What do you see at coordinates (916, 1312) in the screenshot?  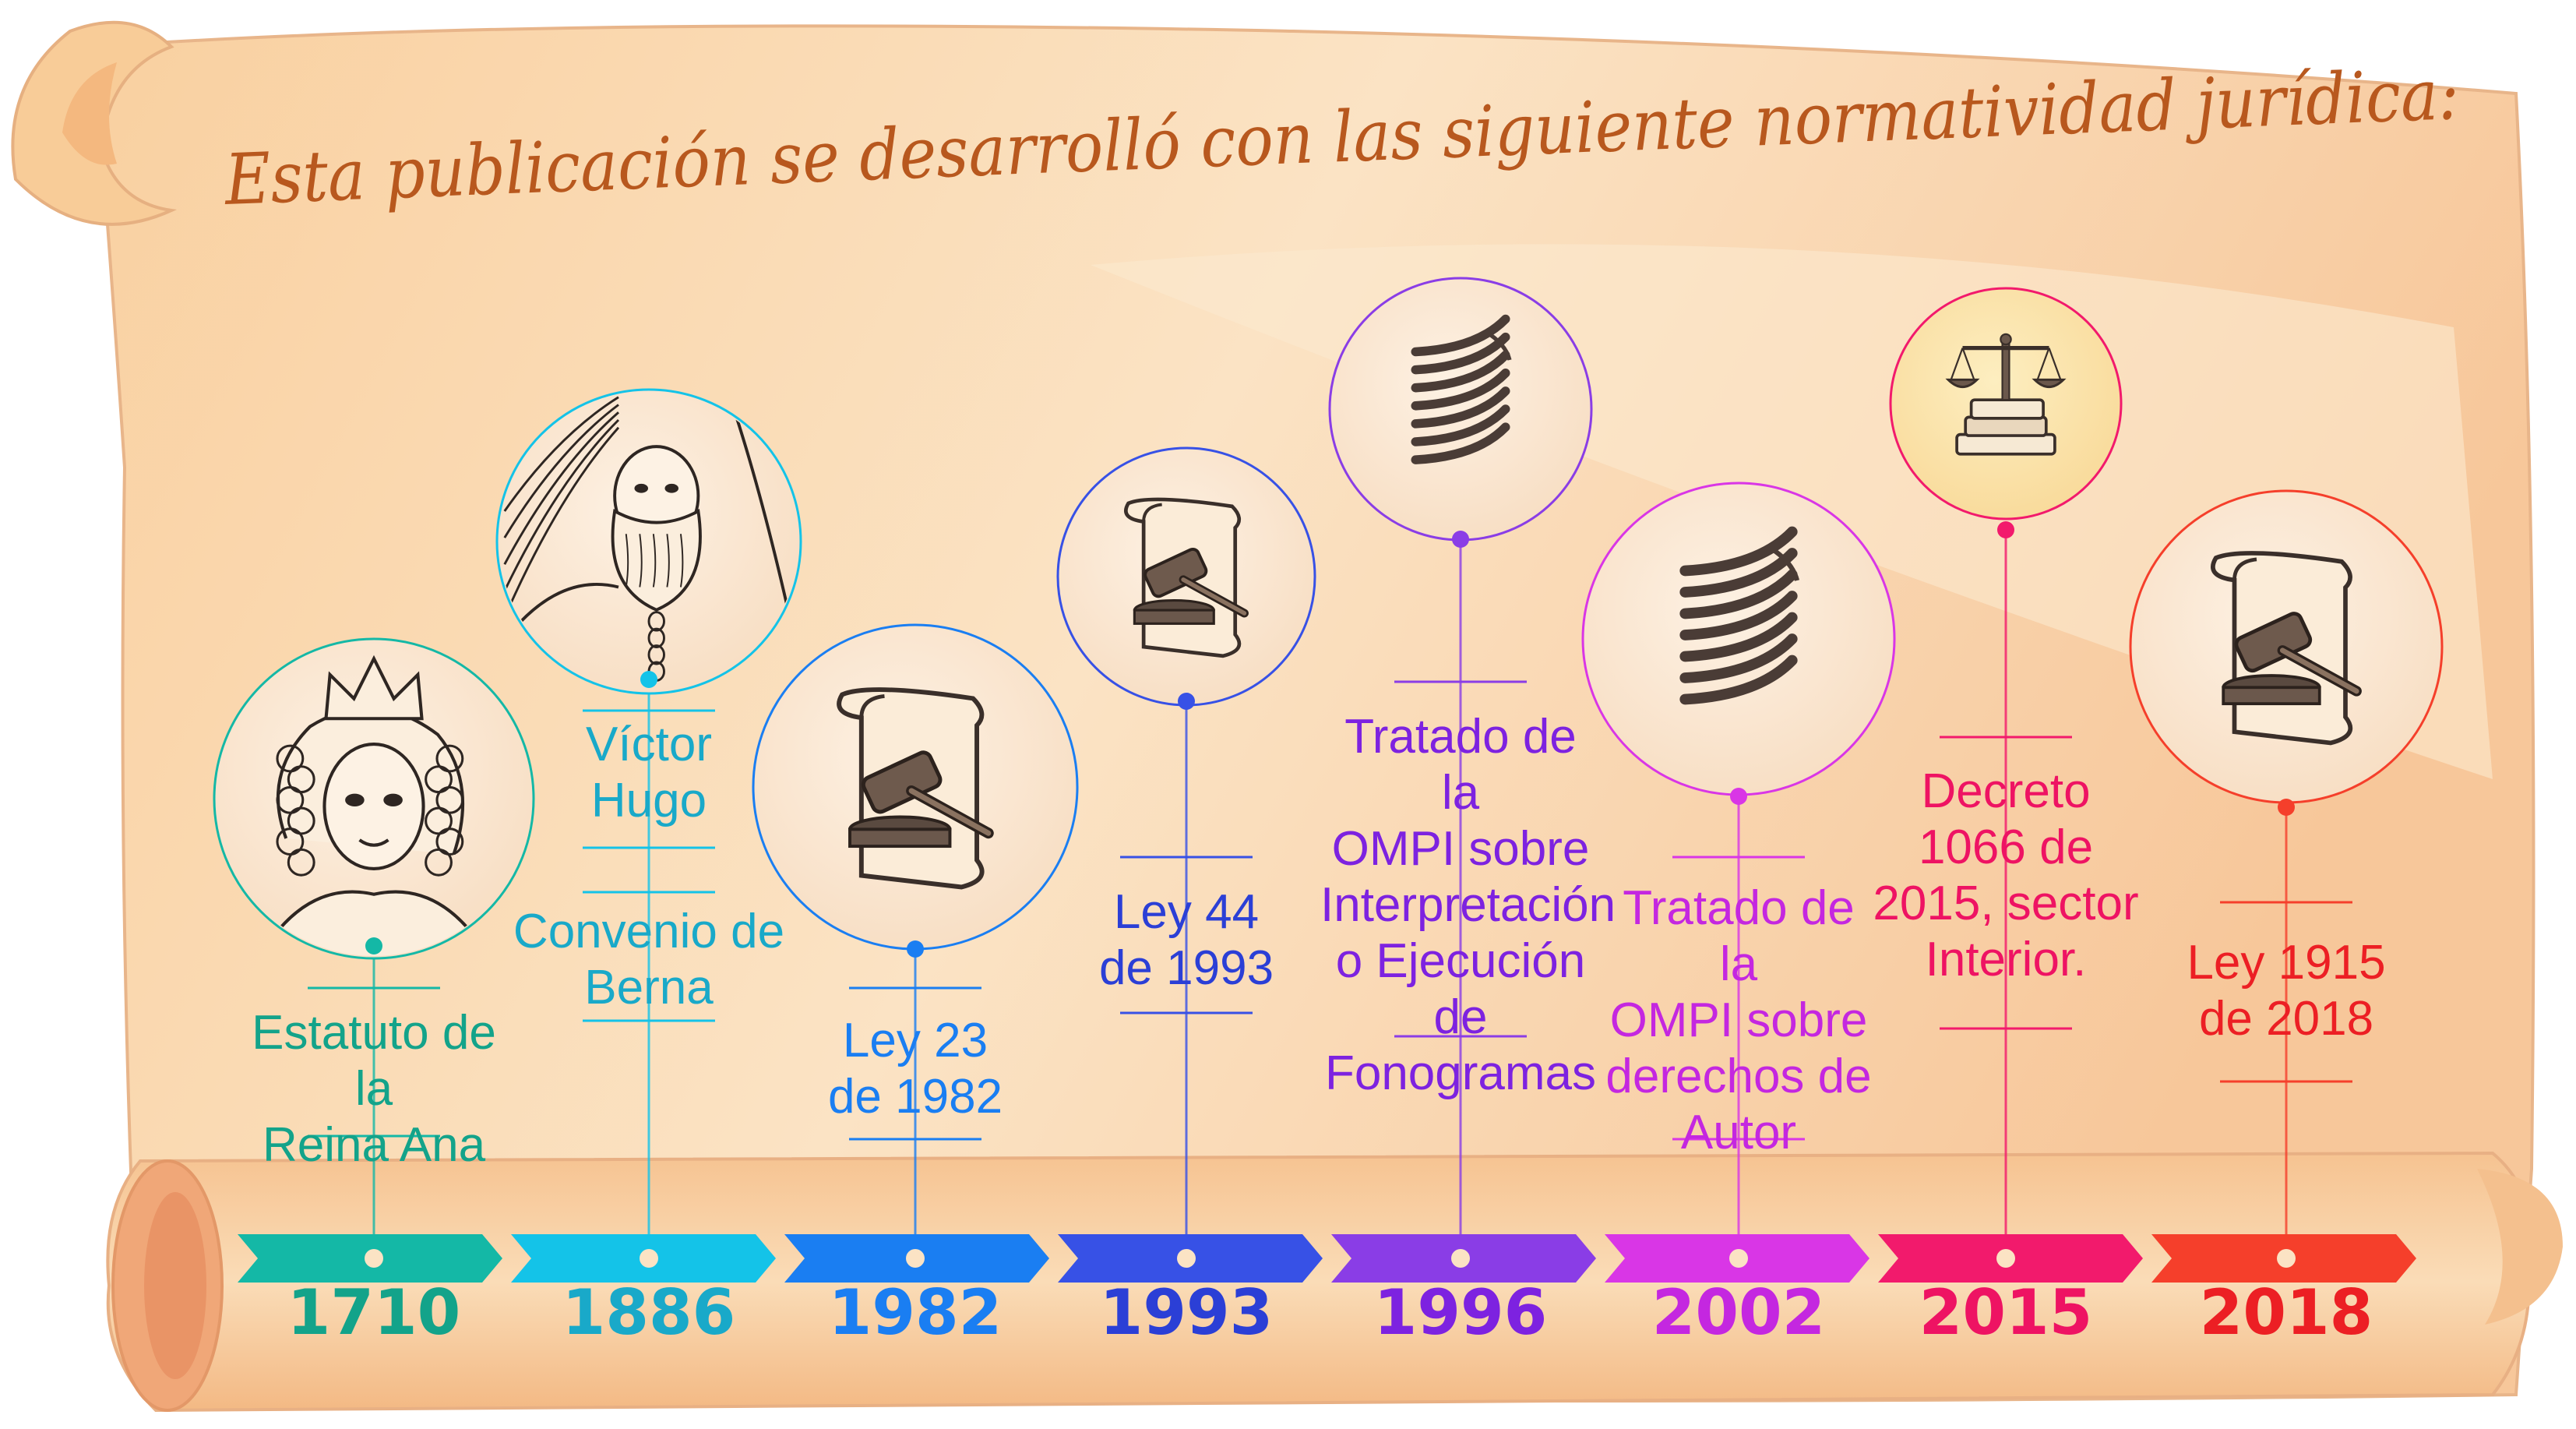 I see `year-label: 1982` at bounding box center [916, 1312].